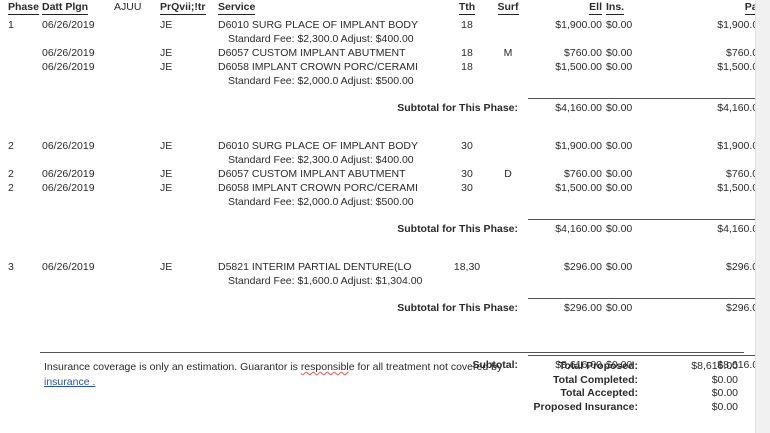  What do you see at coordinates (384, 81) in the screenshot?
I see `table-note-row: Standard Fee: $2,000.0 Adjust: $500.00` at bounding box center [384, 81].